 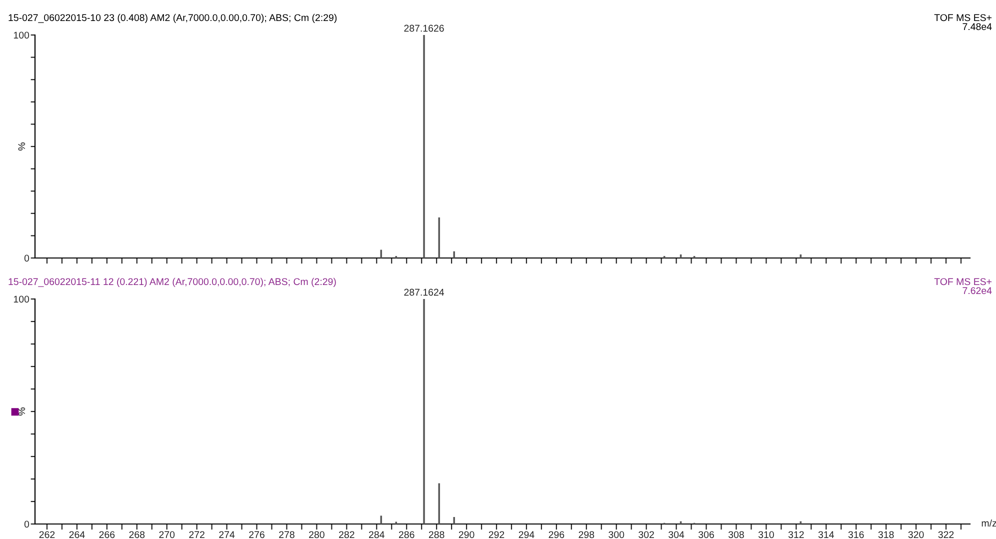 I want to click on x-tick-label: 298, so click(x=586, y=534).